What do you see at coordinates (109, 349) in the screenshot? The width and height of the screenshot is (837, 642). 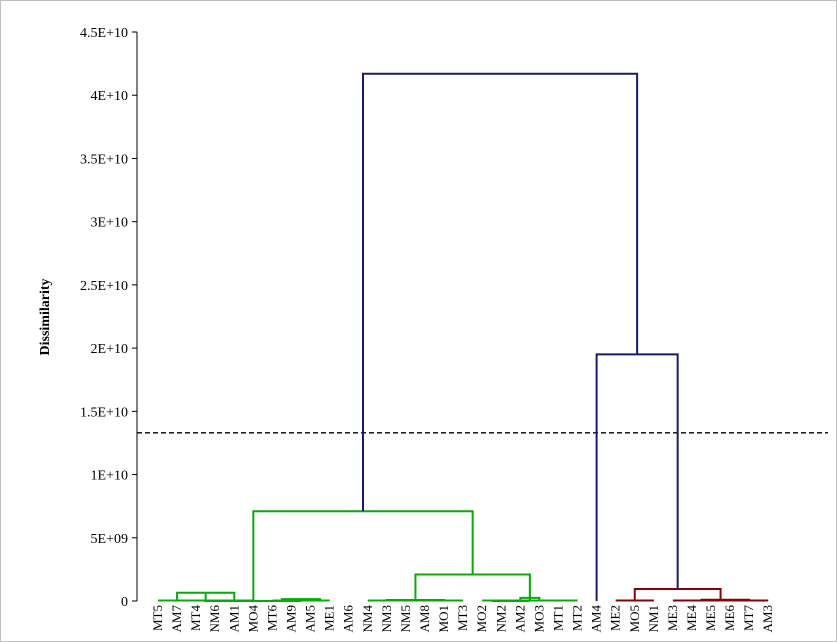 I see `y-tick-label: 2E+10` at bounding box center [109, 349].